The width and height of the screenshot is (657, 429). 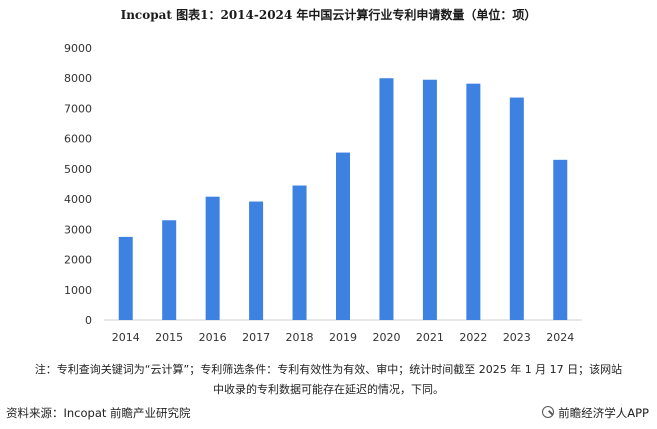 What do you see at coordinates (78, 184) in the screenshot?
I see `y-axis-tick-labels: 0 1000 2000 3000 4000 5000 6000 7000 8000 9000` at bounding box center [78, 184].